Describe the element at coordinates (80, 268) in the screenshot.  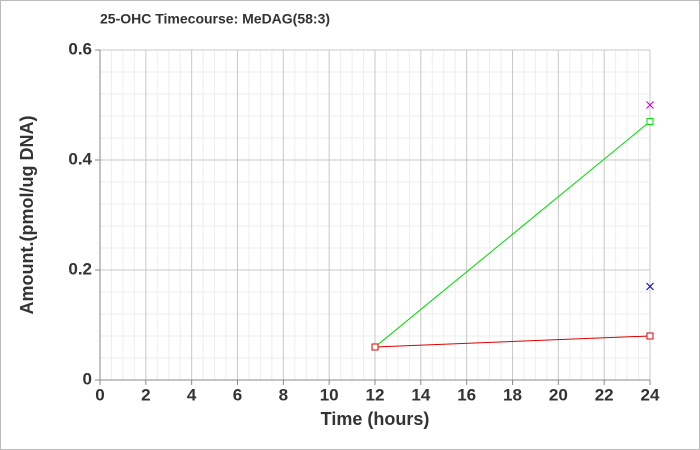
I see `y-tick-label: 0.2` at that location.